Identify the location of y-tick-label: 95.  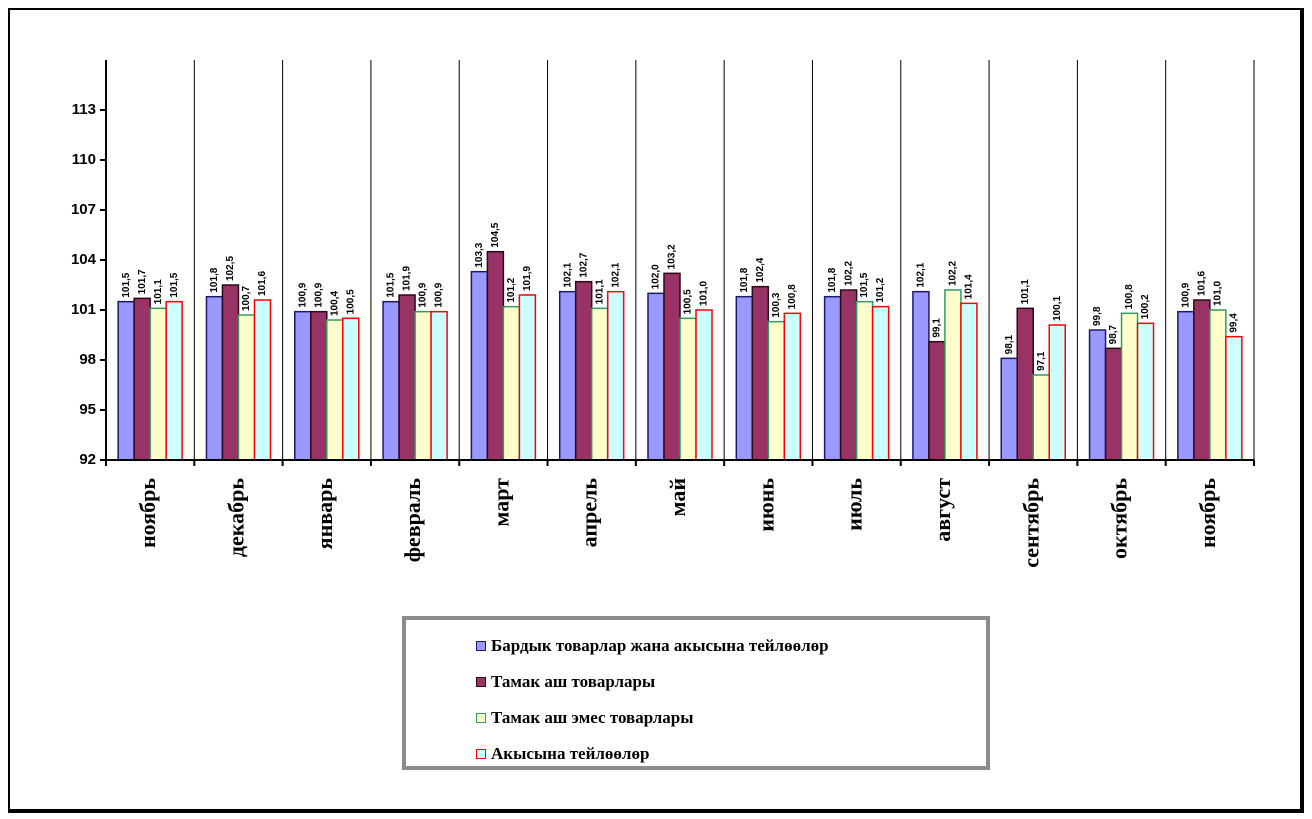
(87, 409).